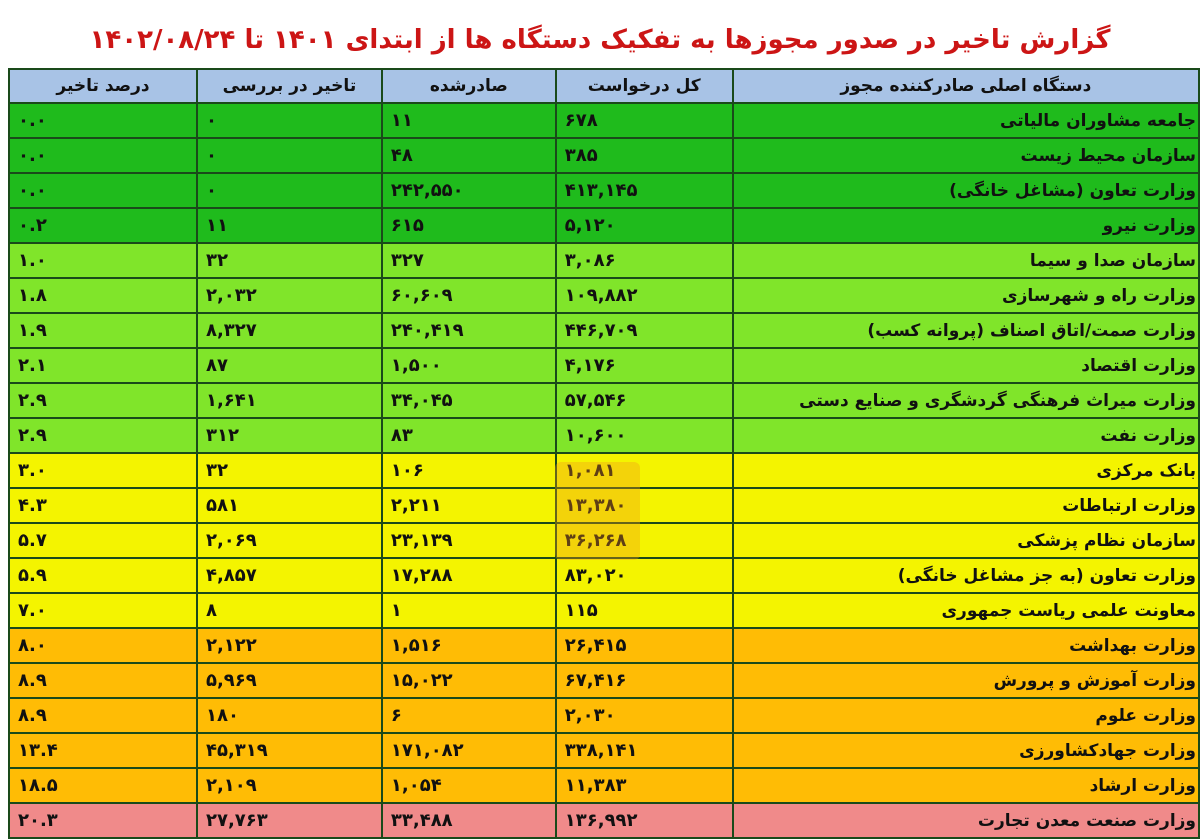 The height and width of the screenshot is (839, 1200). I want to click on cell-total: ۵,۱۲۰, so click(644, 225).